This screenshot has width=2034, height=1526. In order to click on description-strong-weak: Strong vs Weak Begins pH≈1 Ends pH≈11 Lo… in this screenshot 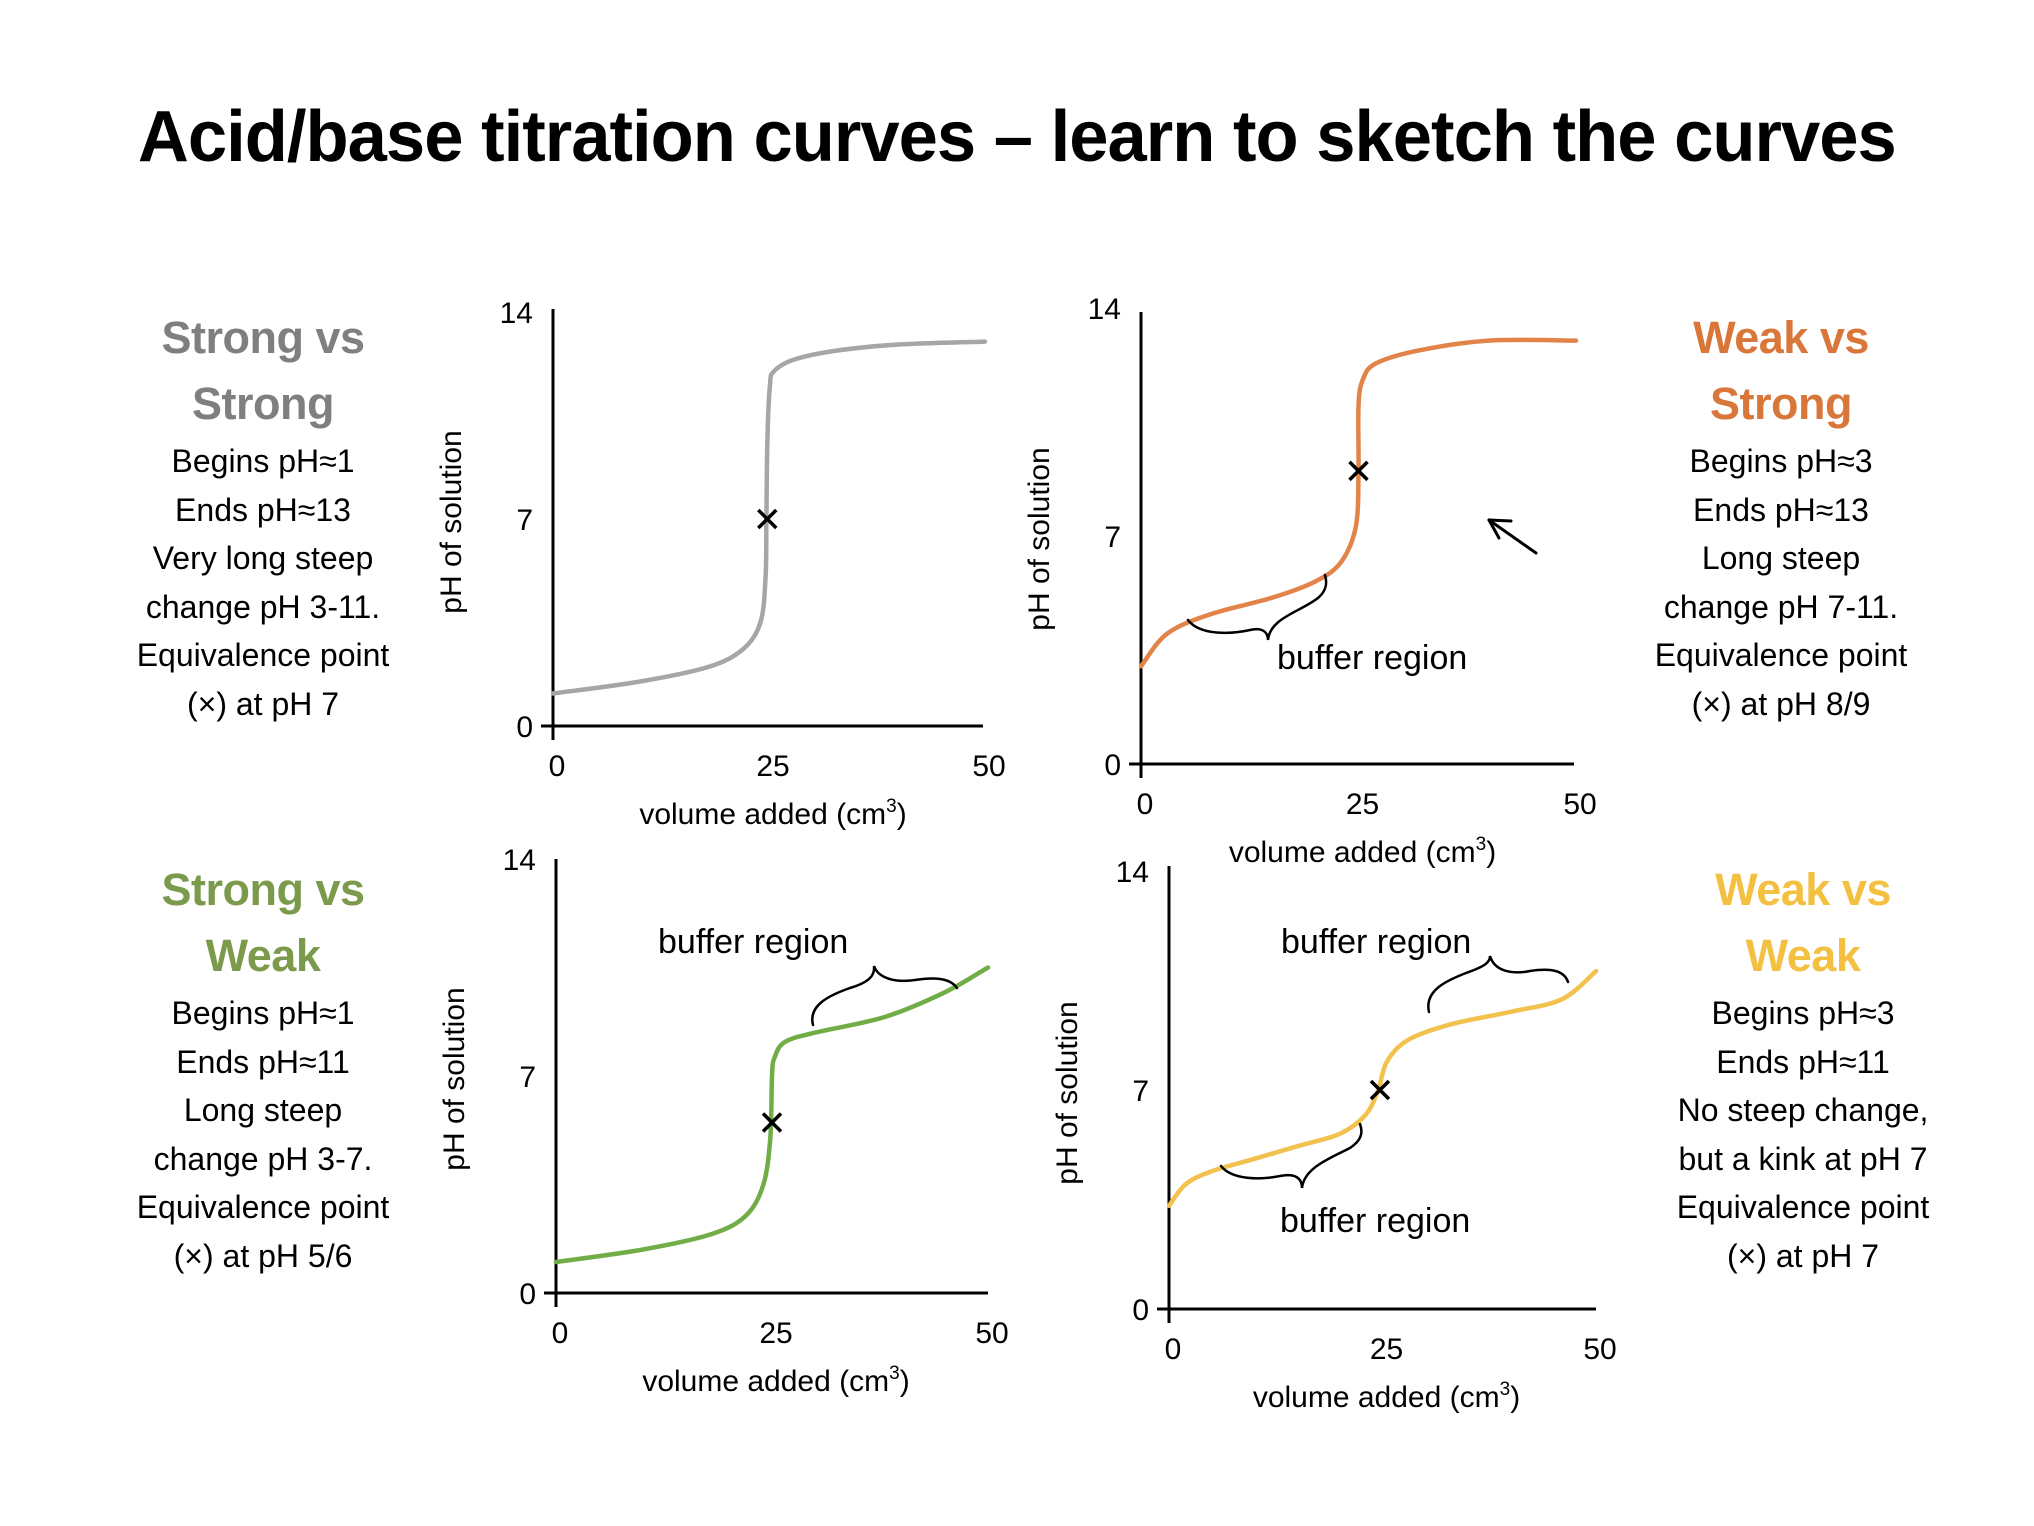, I will do `click(263, 1068)`.